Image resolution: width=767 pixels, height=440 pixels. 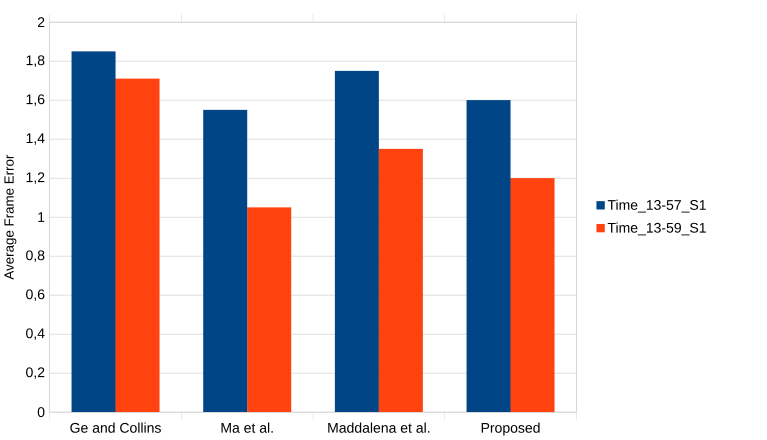 I want to click on x-tick-label: Ma et al., so click(x=247, y=427).